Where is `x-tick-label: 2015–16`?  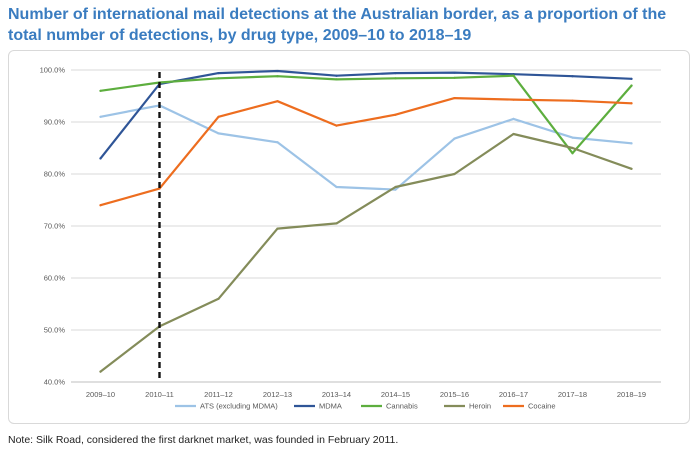
x-tick-label: 2015–16 is located at coordinates (454, 394).